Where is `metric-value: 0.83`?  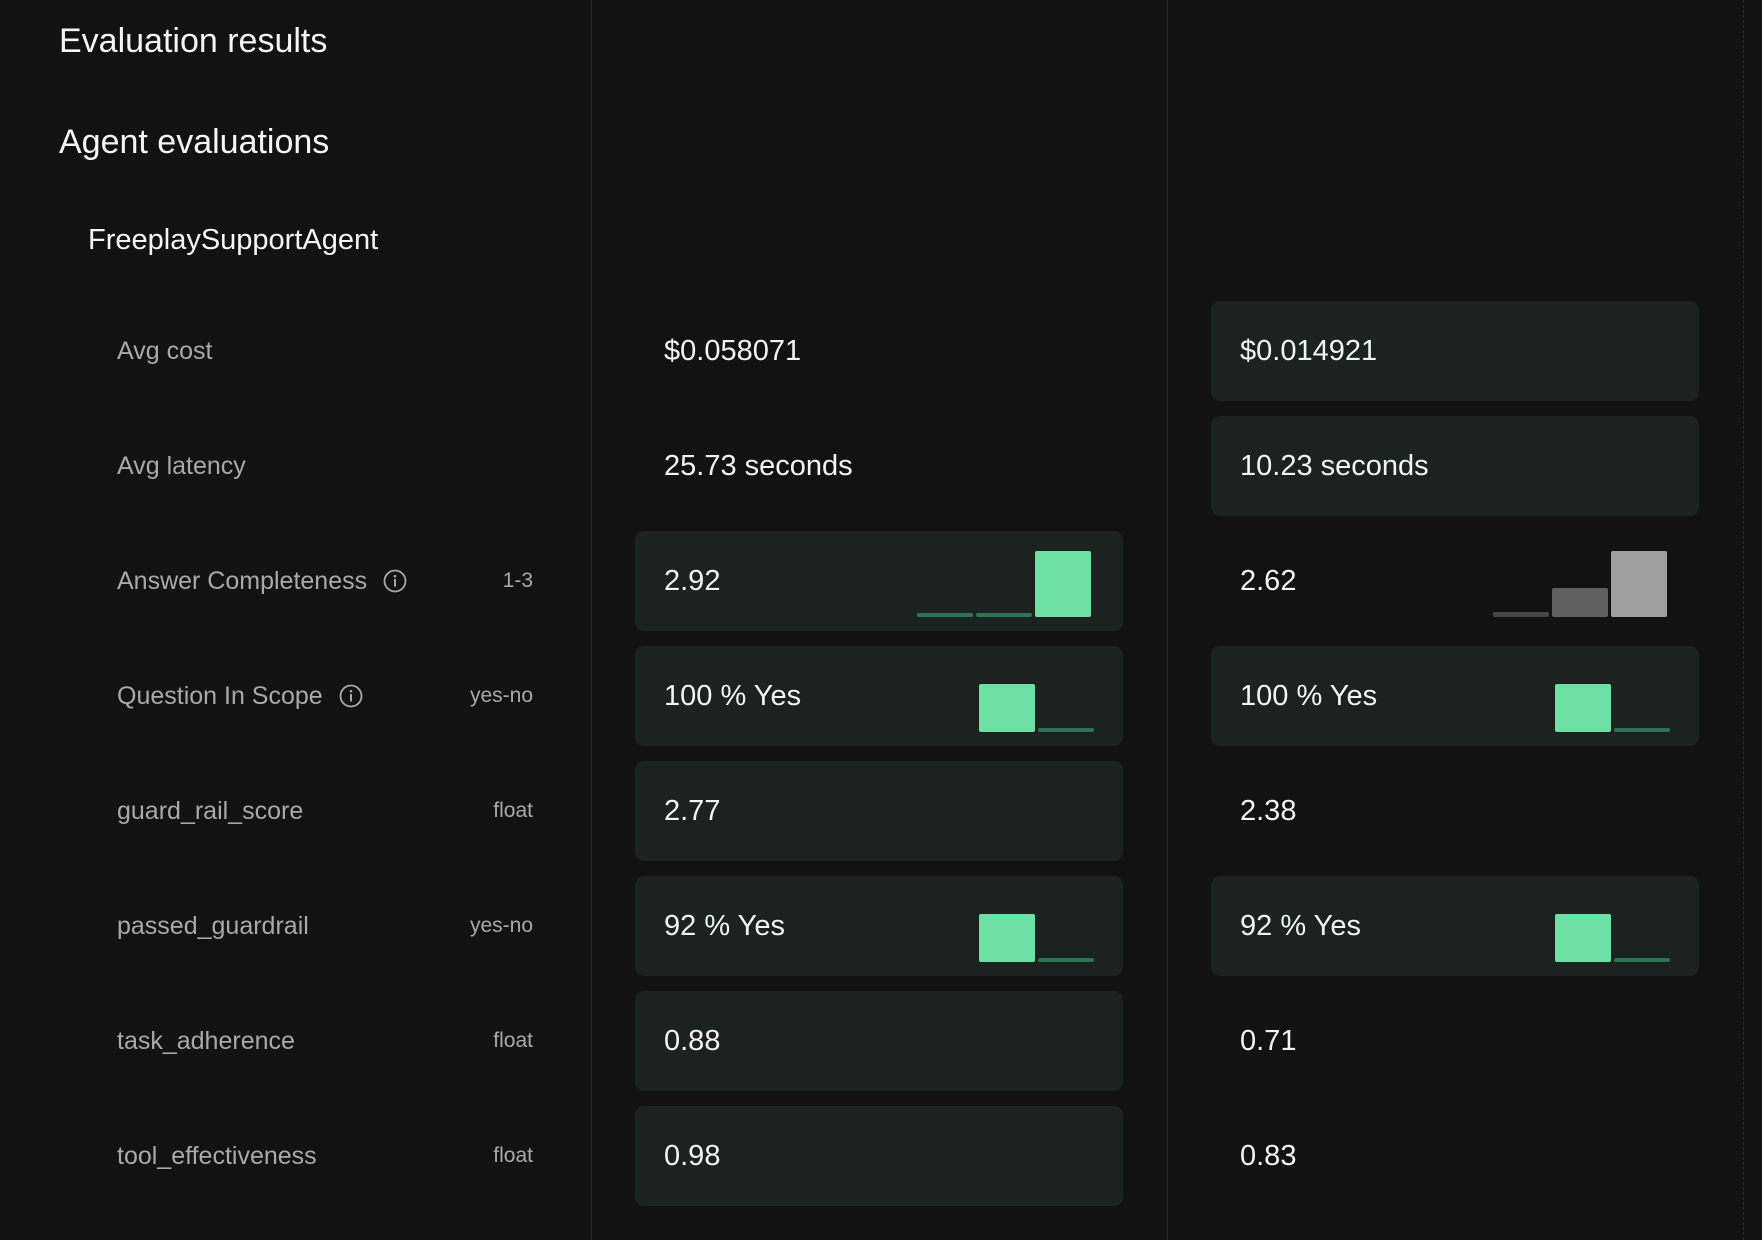
metric-value: 0.83 is located at coordinates (1268, 1155).